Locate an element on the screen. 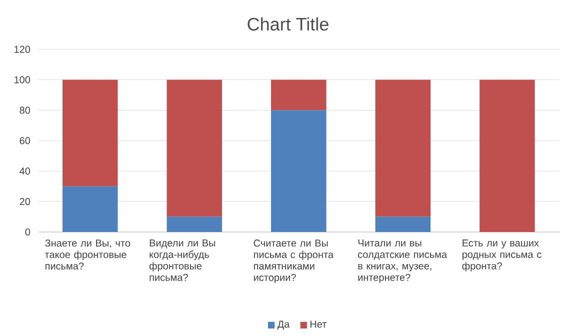 The height and width of the screenshot is (336, 576). x-tick-label: Есть ли у ваших родных письма с фронта? is located at coordinates (502, 256).